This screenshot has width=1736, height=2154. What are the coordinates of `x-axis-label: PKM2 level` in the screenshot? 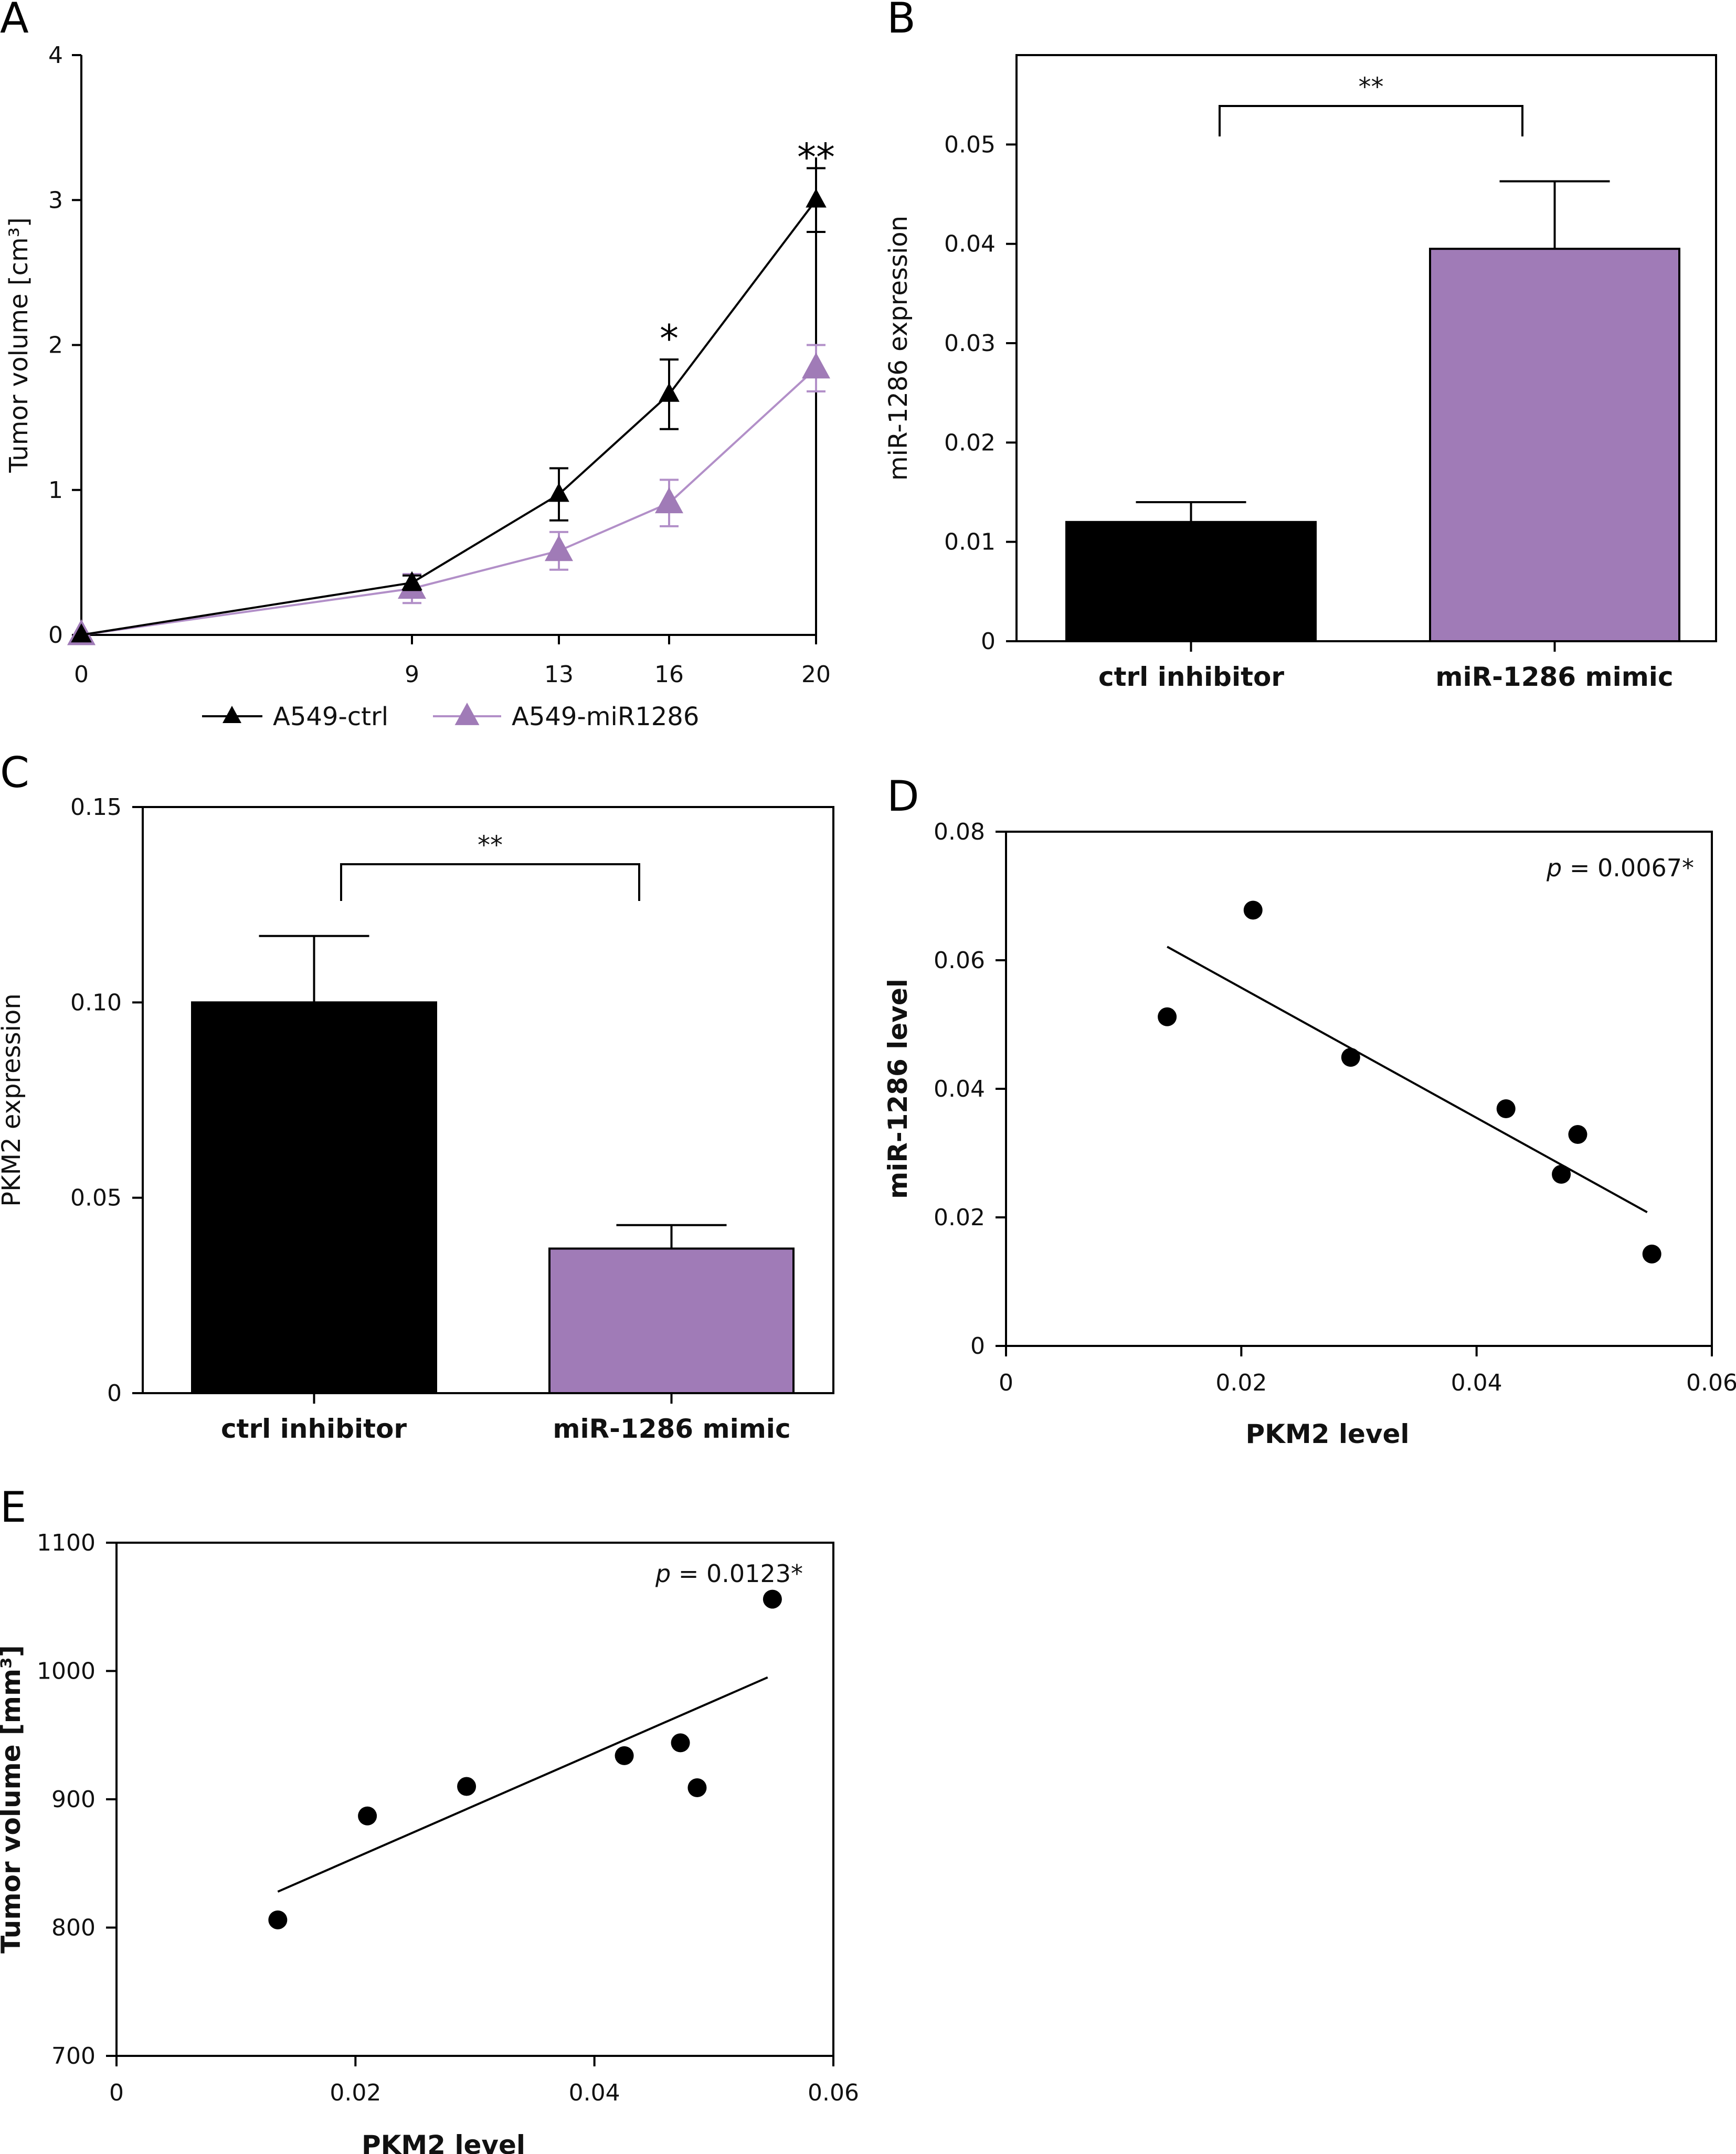 It's located at (1327, 1434).